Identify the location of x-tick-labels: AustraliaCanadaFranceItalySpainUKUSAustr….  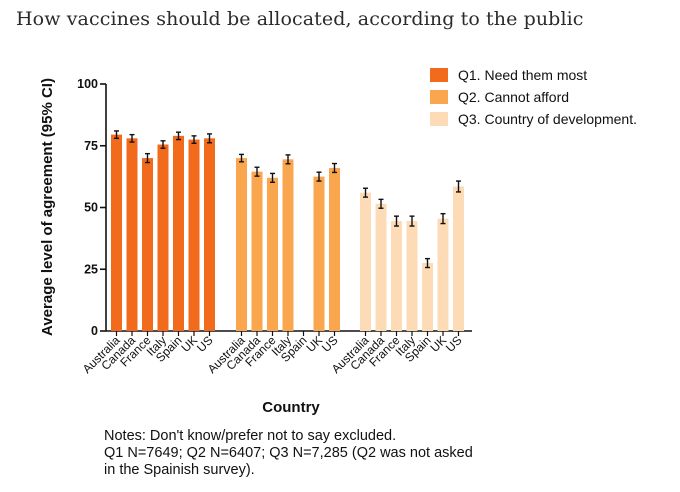
(272, 353).